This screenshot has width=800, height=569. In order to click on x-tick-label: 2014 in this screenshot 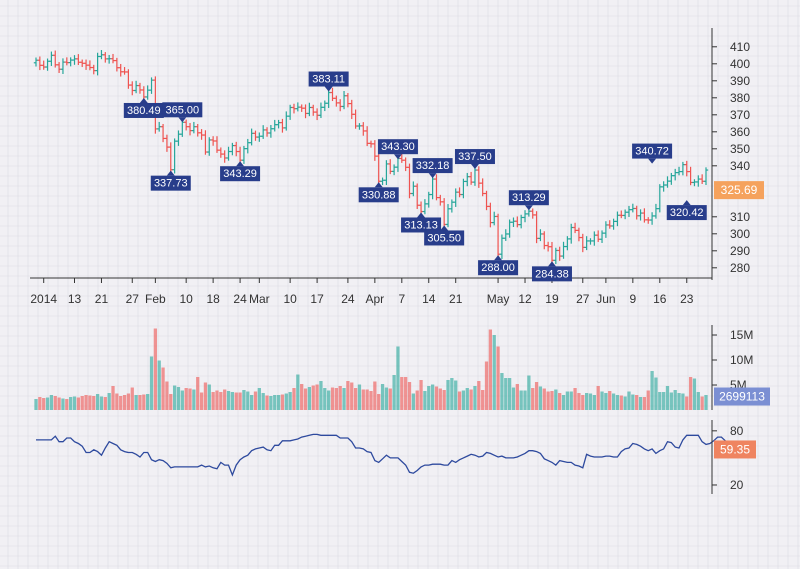, I will do `click(43, 299)`.